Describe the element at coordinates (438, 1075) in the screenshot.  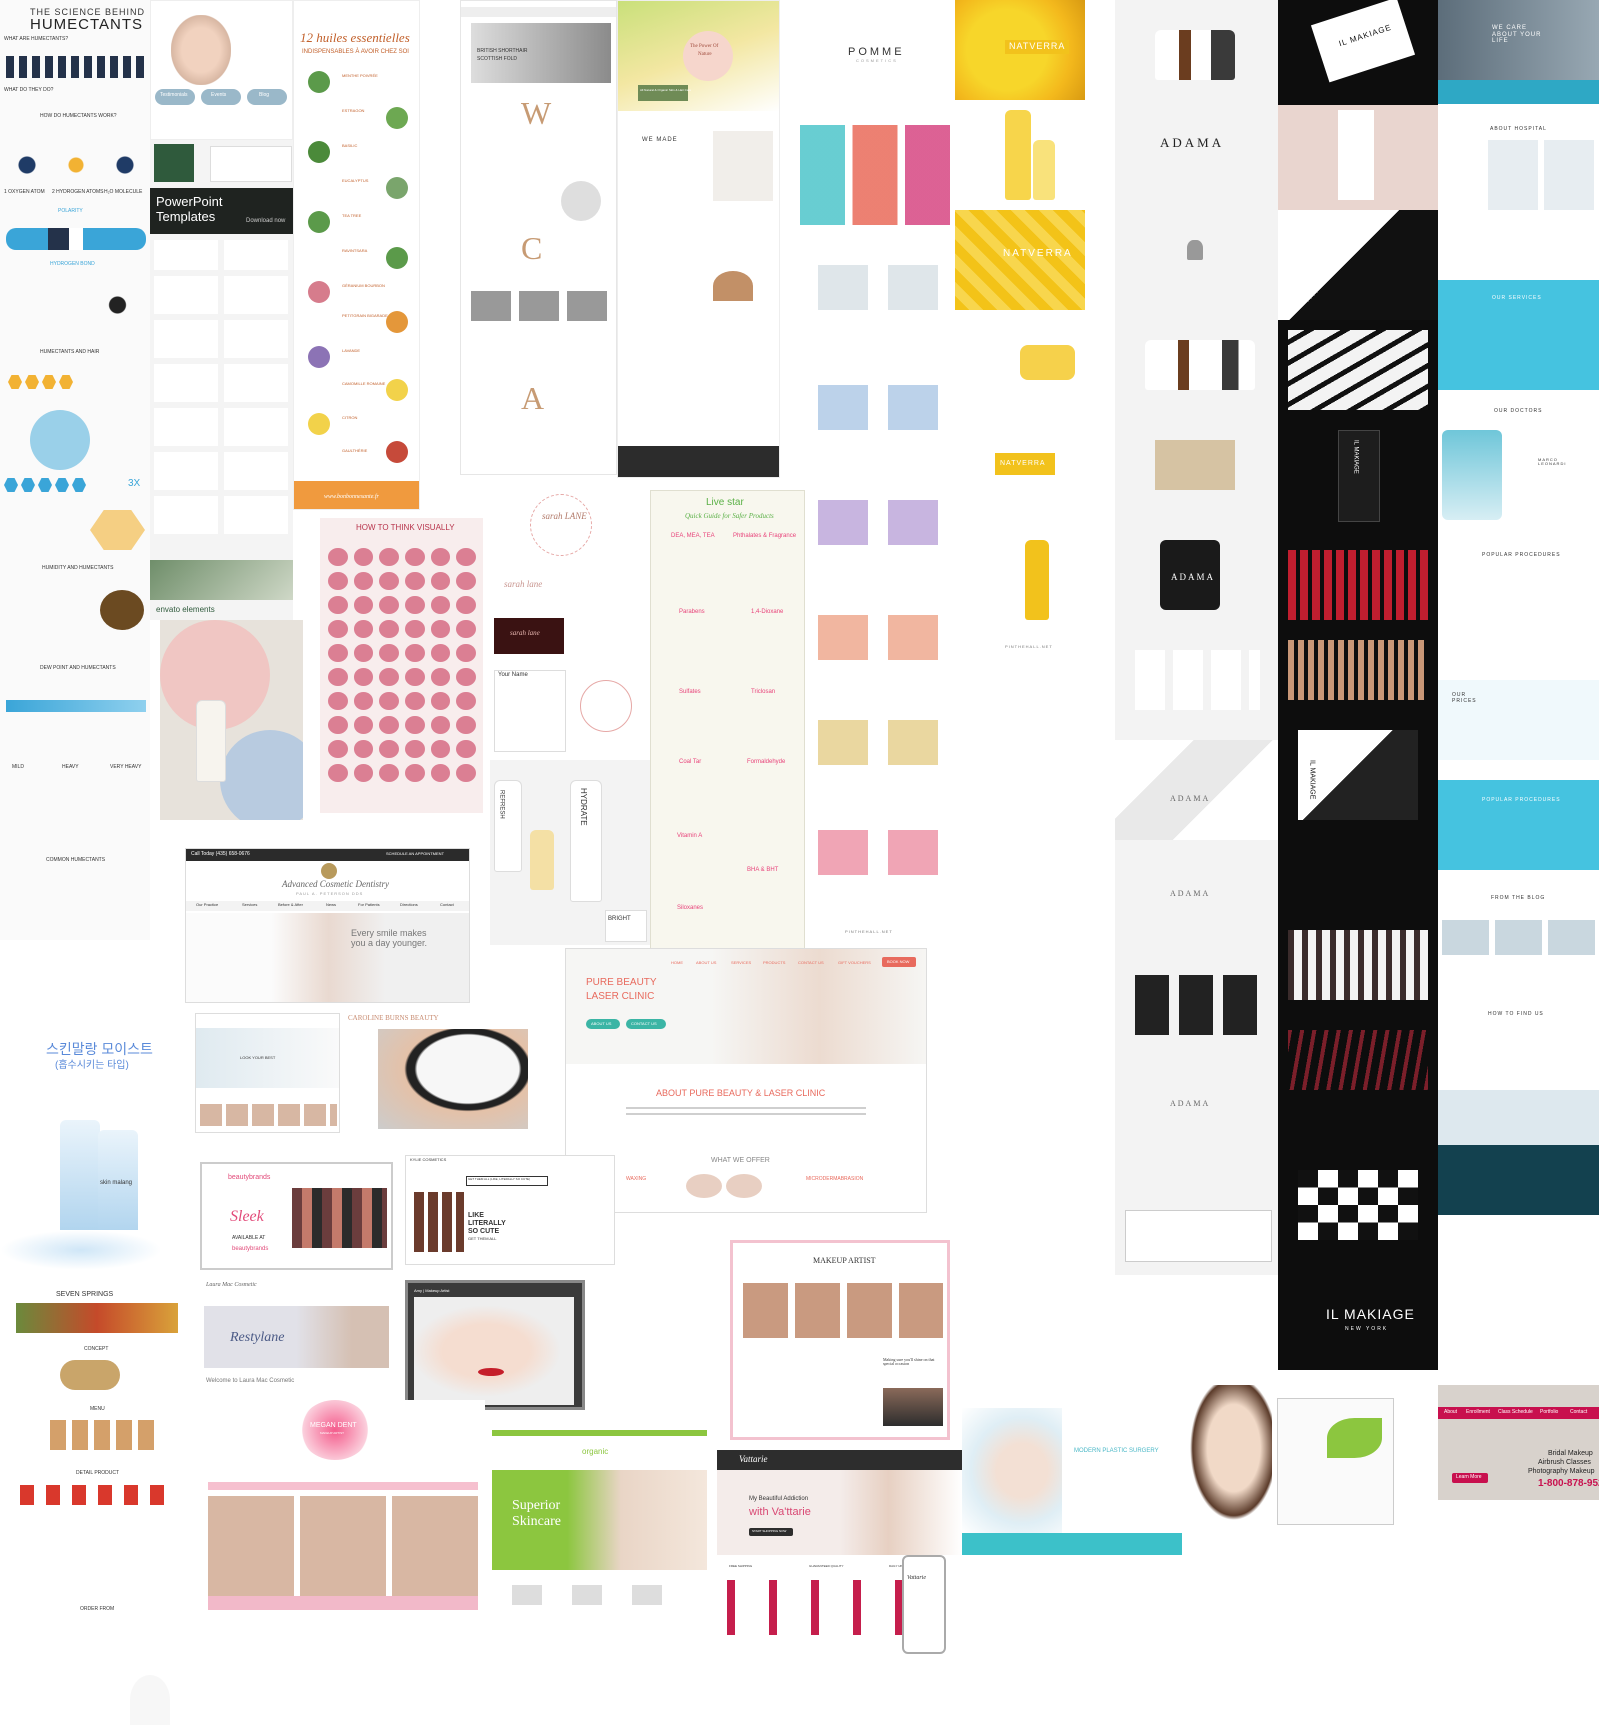
I see `caroline-burns-tile: CAROLINE BURNS BEAUTY` at that location.